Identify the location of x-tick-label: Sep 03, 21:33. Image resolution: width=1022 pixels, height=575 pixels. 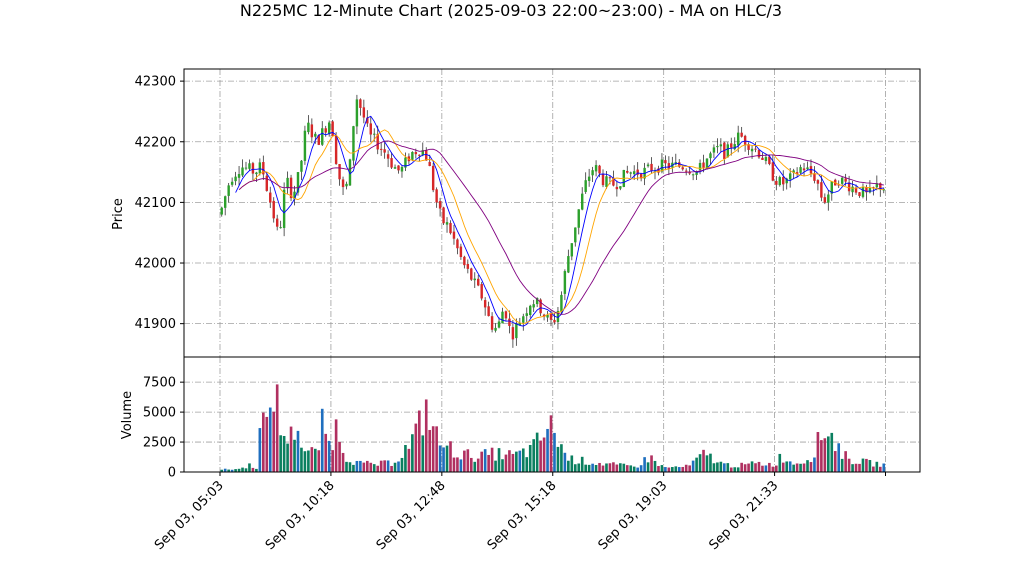
(744, 515).